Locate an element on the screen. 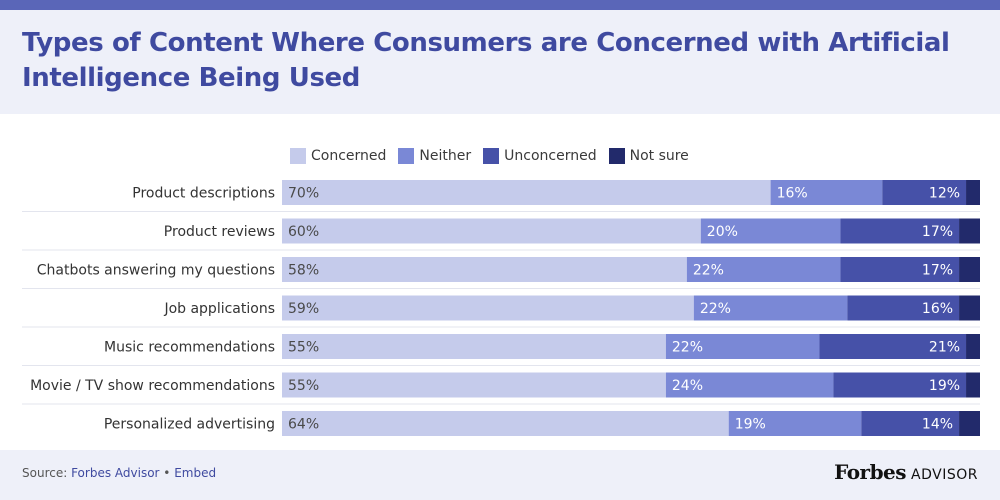 This screenshot has width=1000, height=500. legend-label-not-sure: Not sure is located at coordinates (659, 156).